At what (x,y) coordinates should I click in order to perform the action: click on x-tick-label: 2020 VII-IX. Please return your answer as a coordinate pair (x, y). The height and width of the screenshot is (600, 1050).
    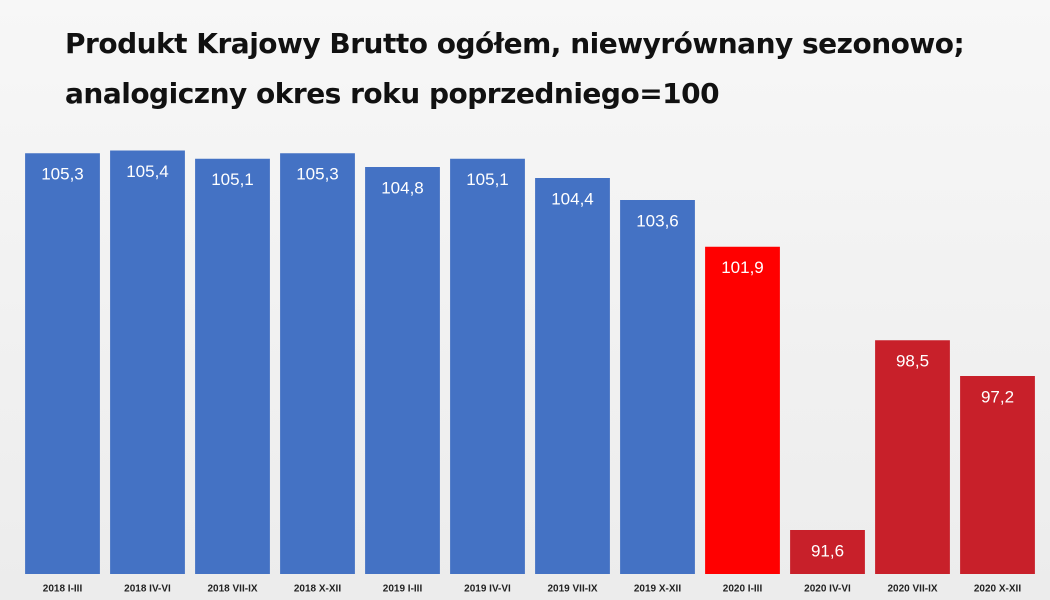
    Looking at the image, I should click on (912, 589).